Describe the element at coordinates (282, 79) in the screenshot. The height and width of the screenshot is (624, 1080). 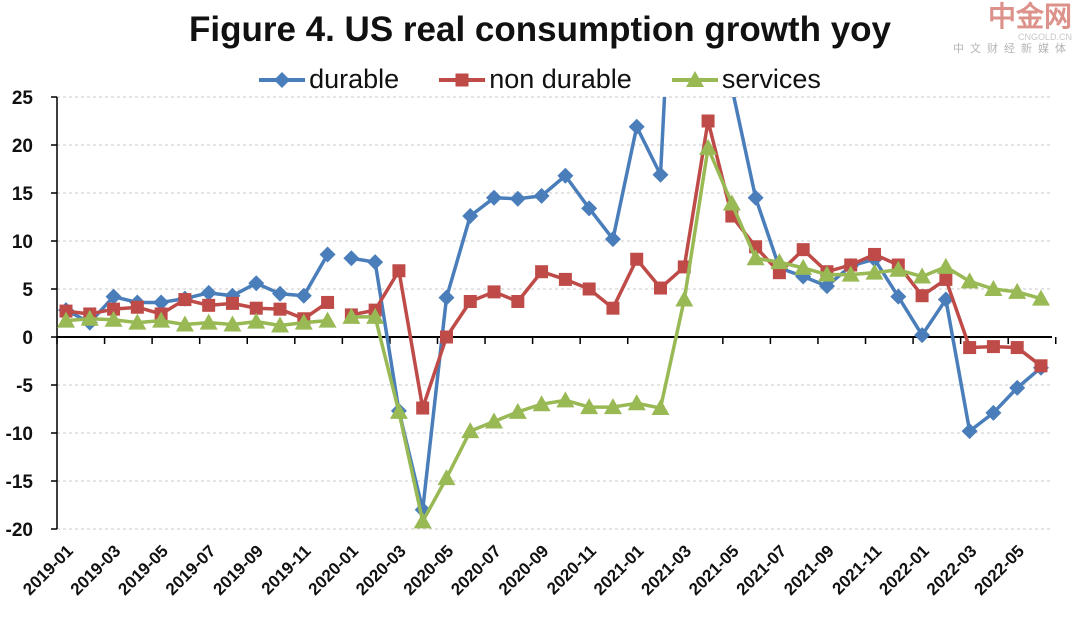
I see `diamond-marker-icon` at that location.